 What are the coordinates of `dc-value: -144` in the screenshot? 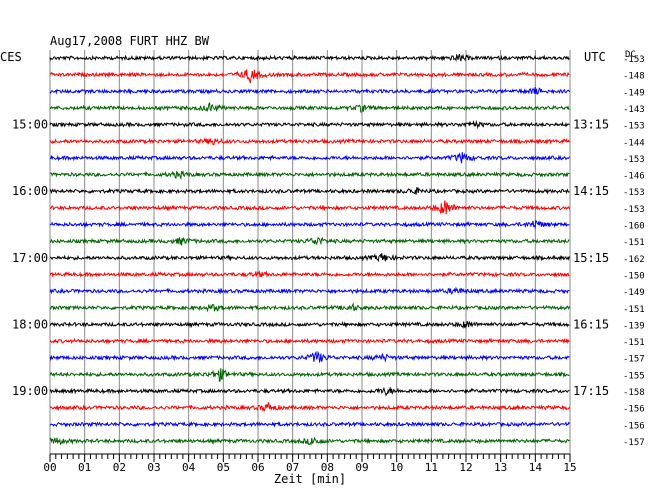 It's located at (634, 143).